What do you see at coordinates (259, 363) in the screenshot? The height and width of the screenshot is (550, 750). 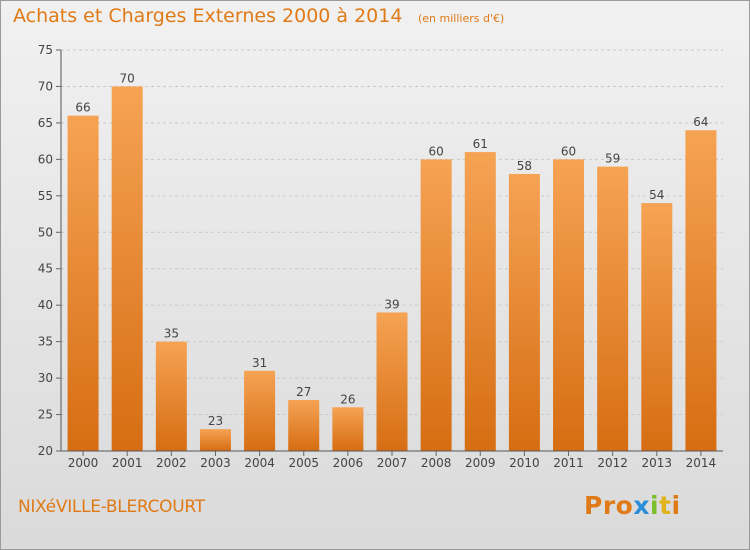 I see `data-label: 31` at bounding box center [259, 363].